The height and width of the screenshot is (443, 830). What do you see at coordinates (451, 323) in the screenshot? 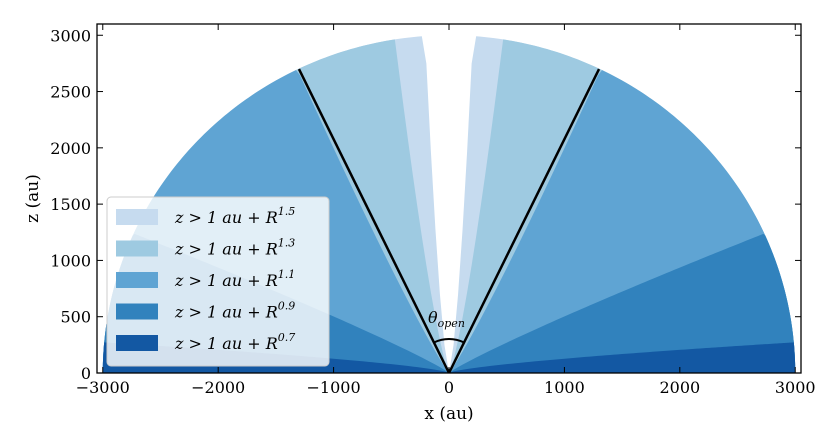
I see `theta-subscript: open` at bounding box center [451, 323].